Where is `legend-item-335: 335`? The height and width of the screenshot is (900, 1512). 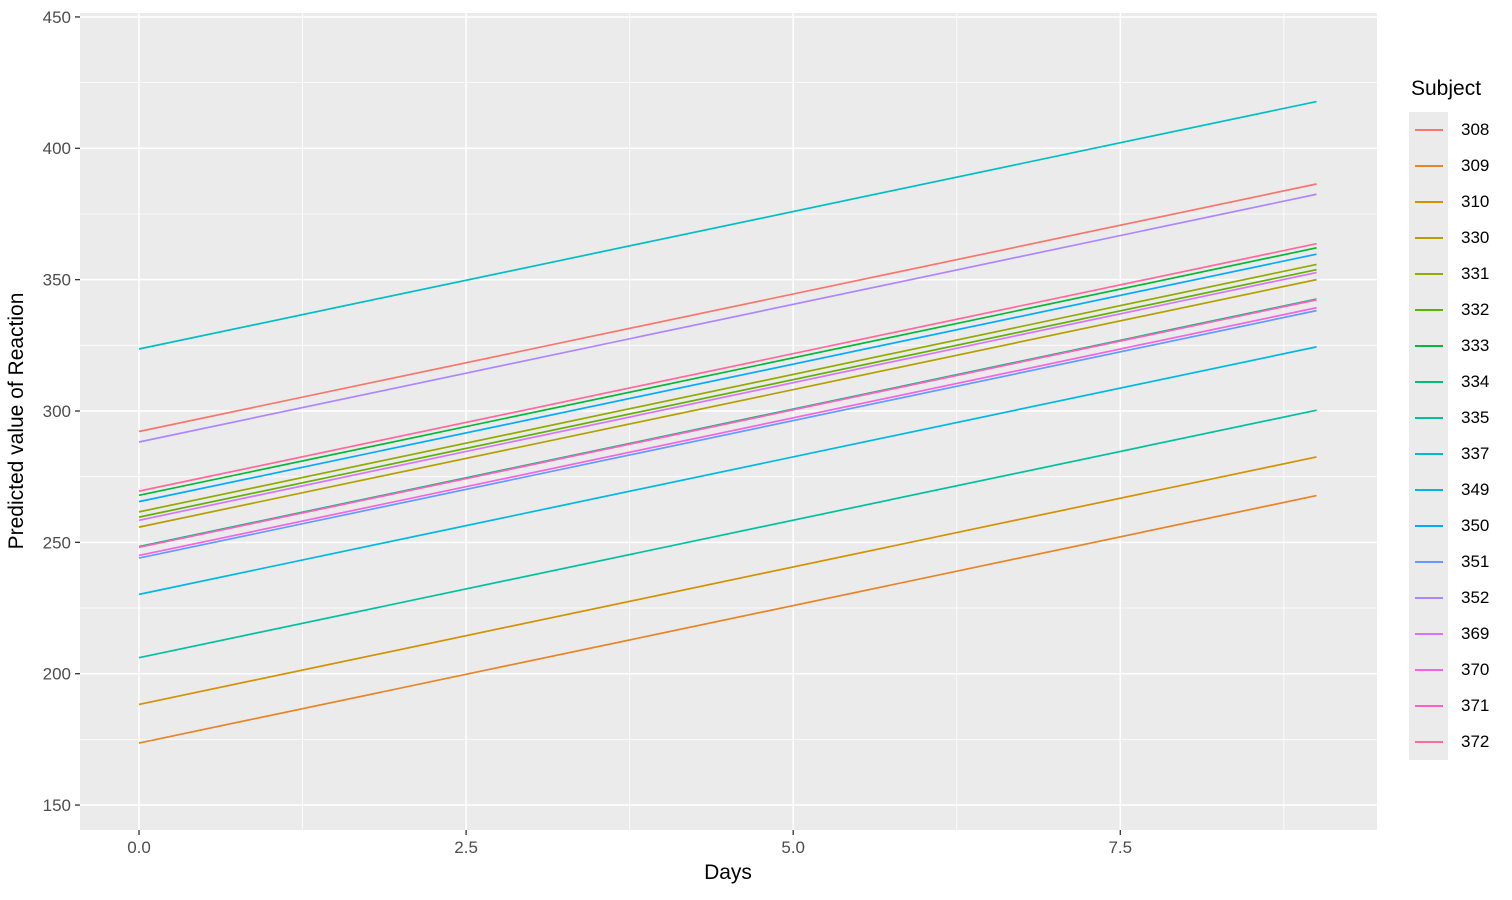
legend-item-335: 335 is located at coordinates (1449, 418).